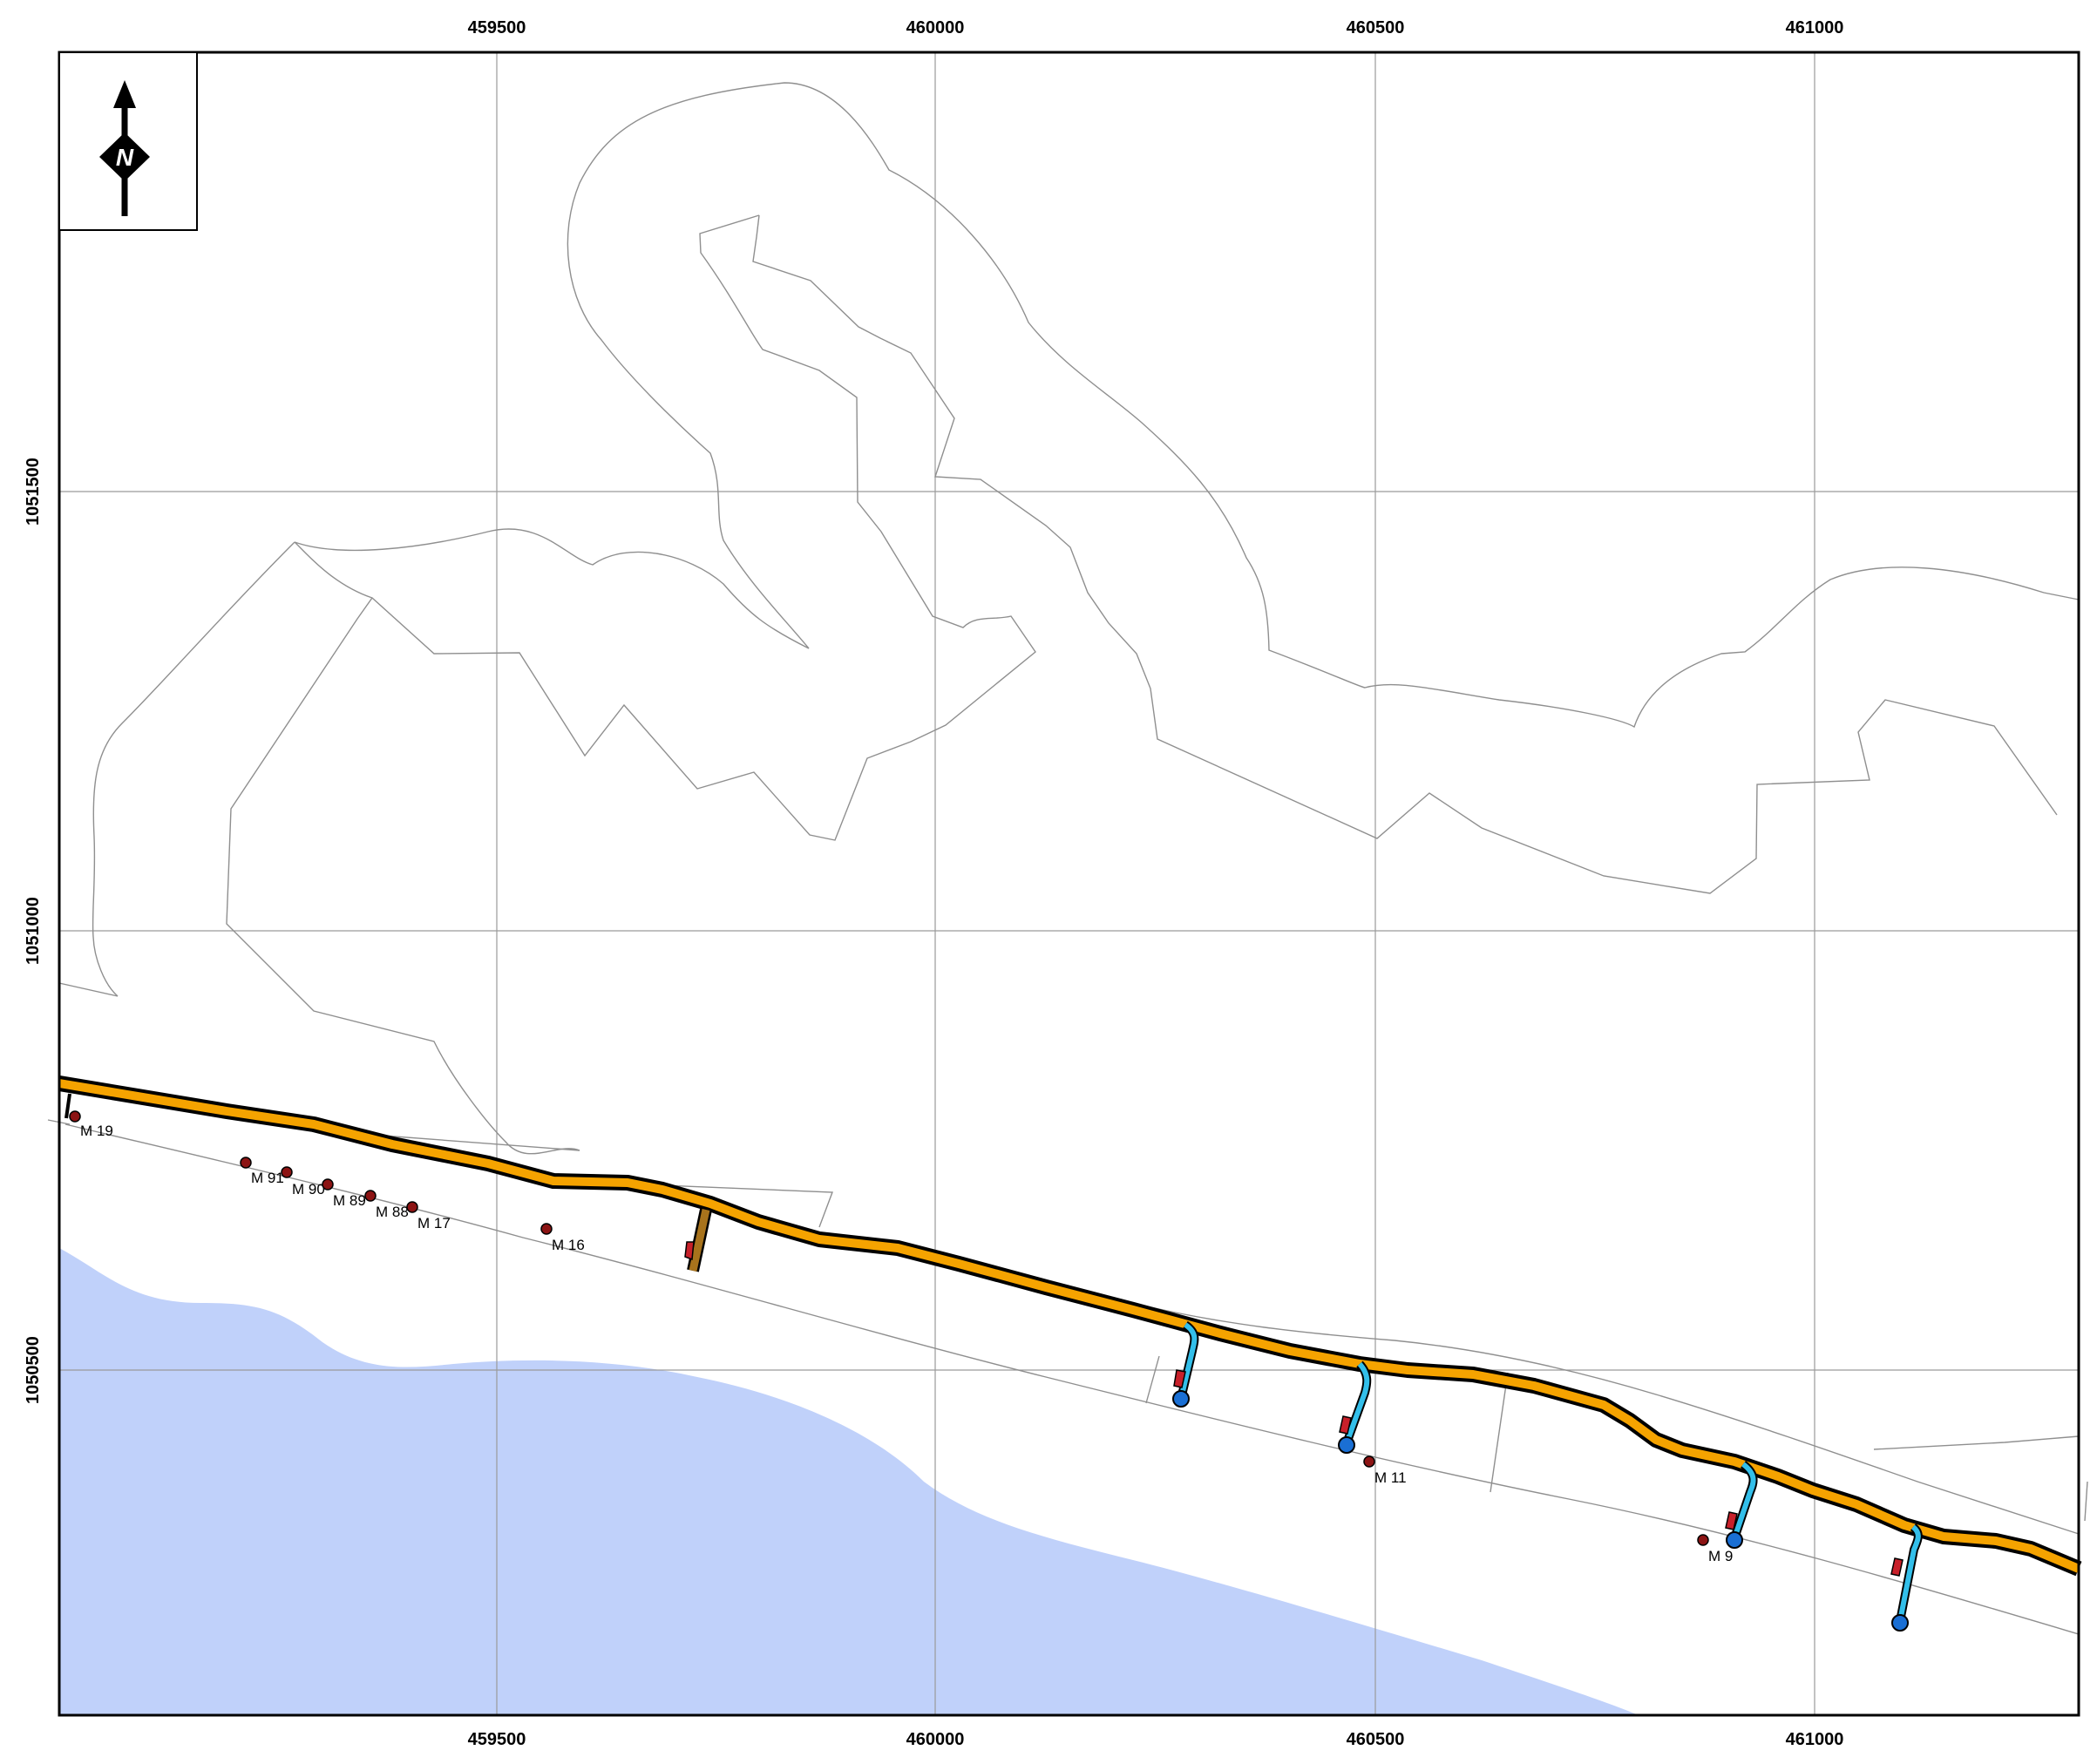  What do you see at coordinates (33, 492) in the screenshot?
I see `y-tick-label: 1051500` at bounding box center [33, 492].